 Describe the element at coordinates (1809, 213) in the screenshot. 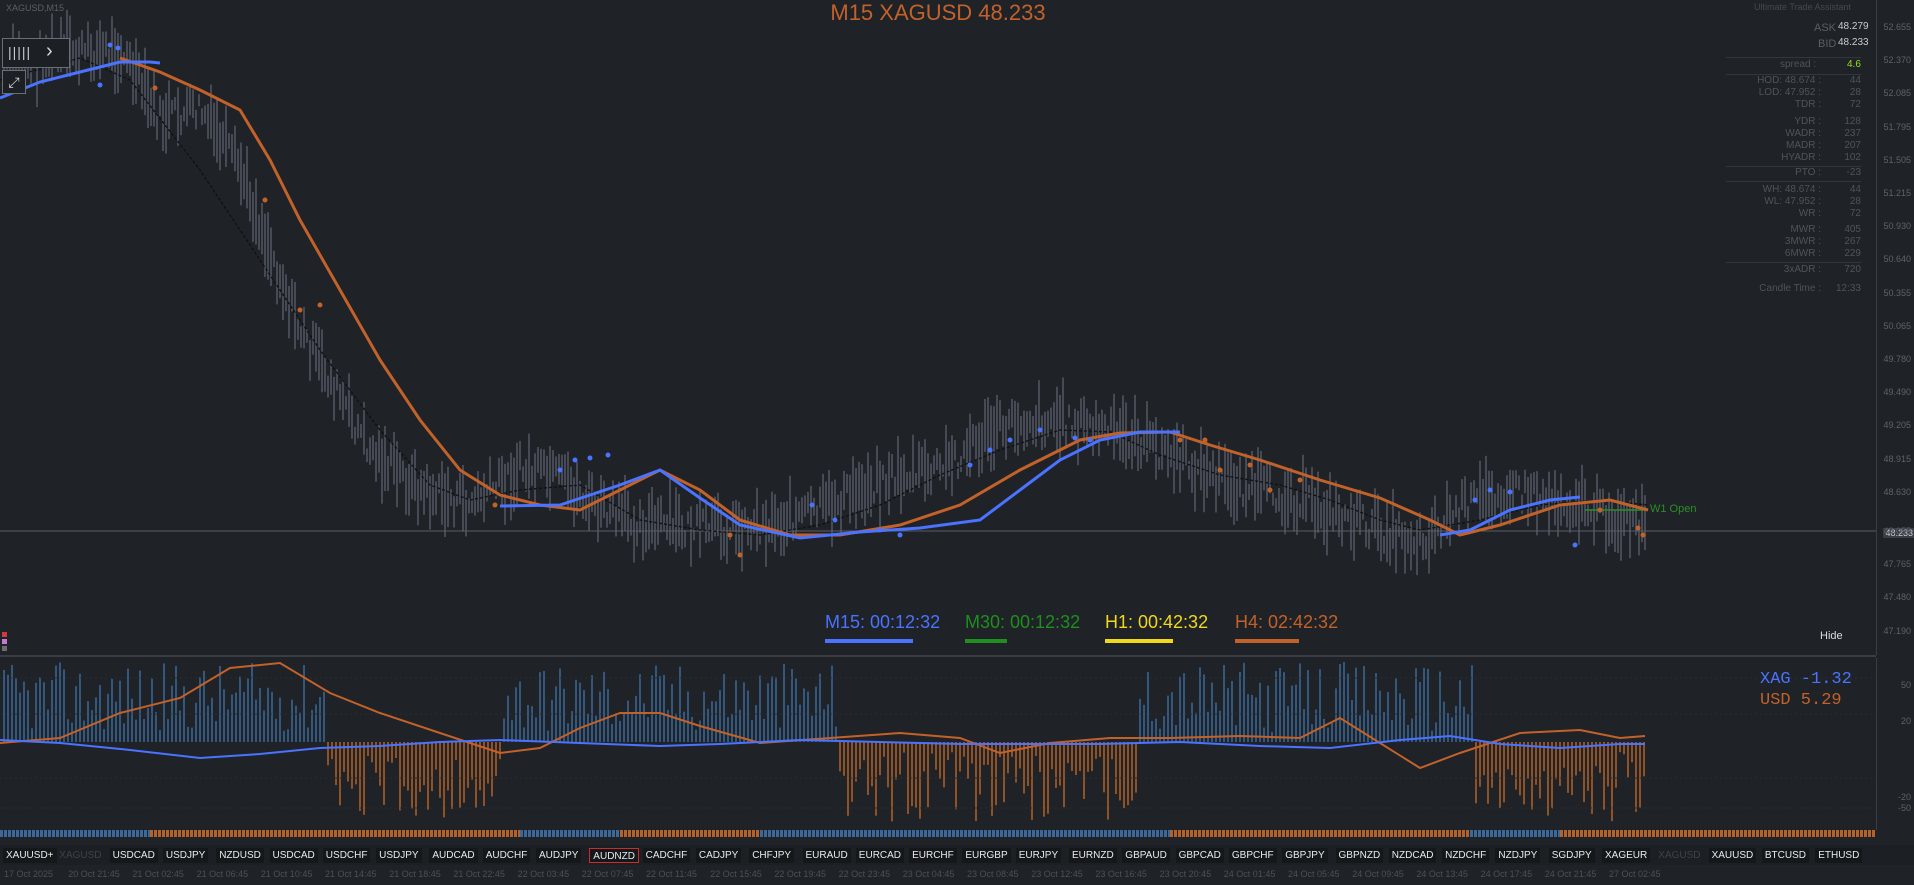

I see `stat-label: WR :` at that location.